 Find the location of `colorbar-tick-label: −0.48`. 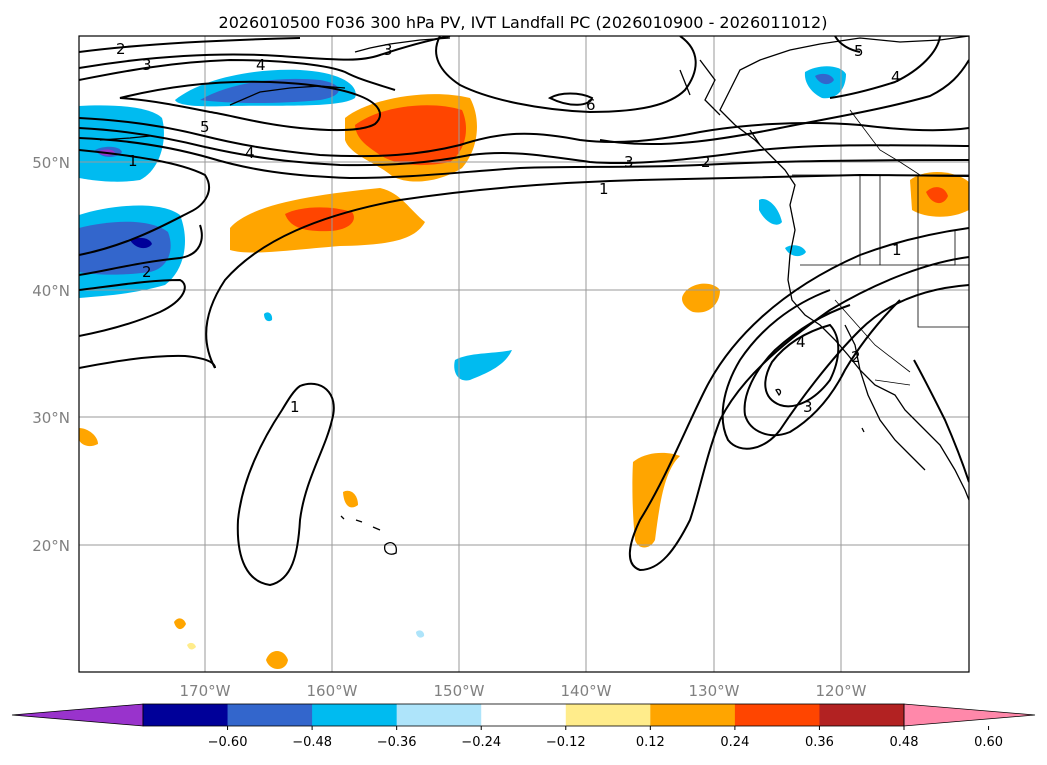

colorbar-tick-label: −0.48 is located at coordinates (312, 742).